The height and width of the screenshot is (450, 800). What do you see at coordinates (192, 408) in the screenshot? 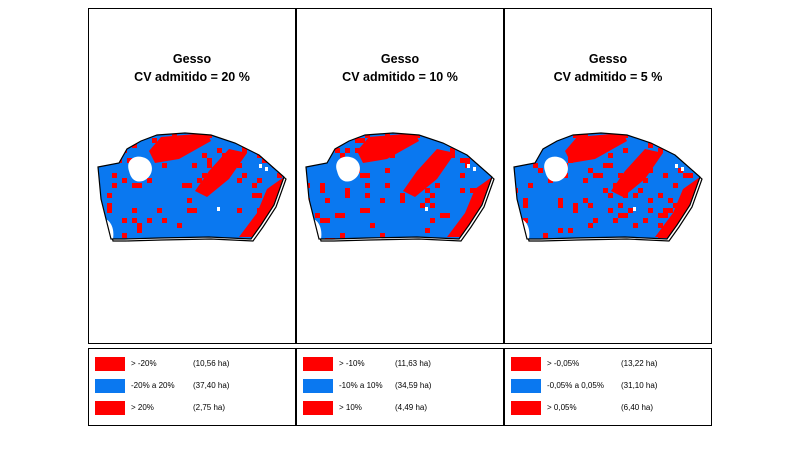
I see `legend-item: > 20% (2,75 ha)` at bounding box center [192, 408].